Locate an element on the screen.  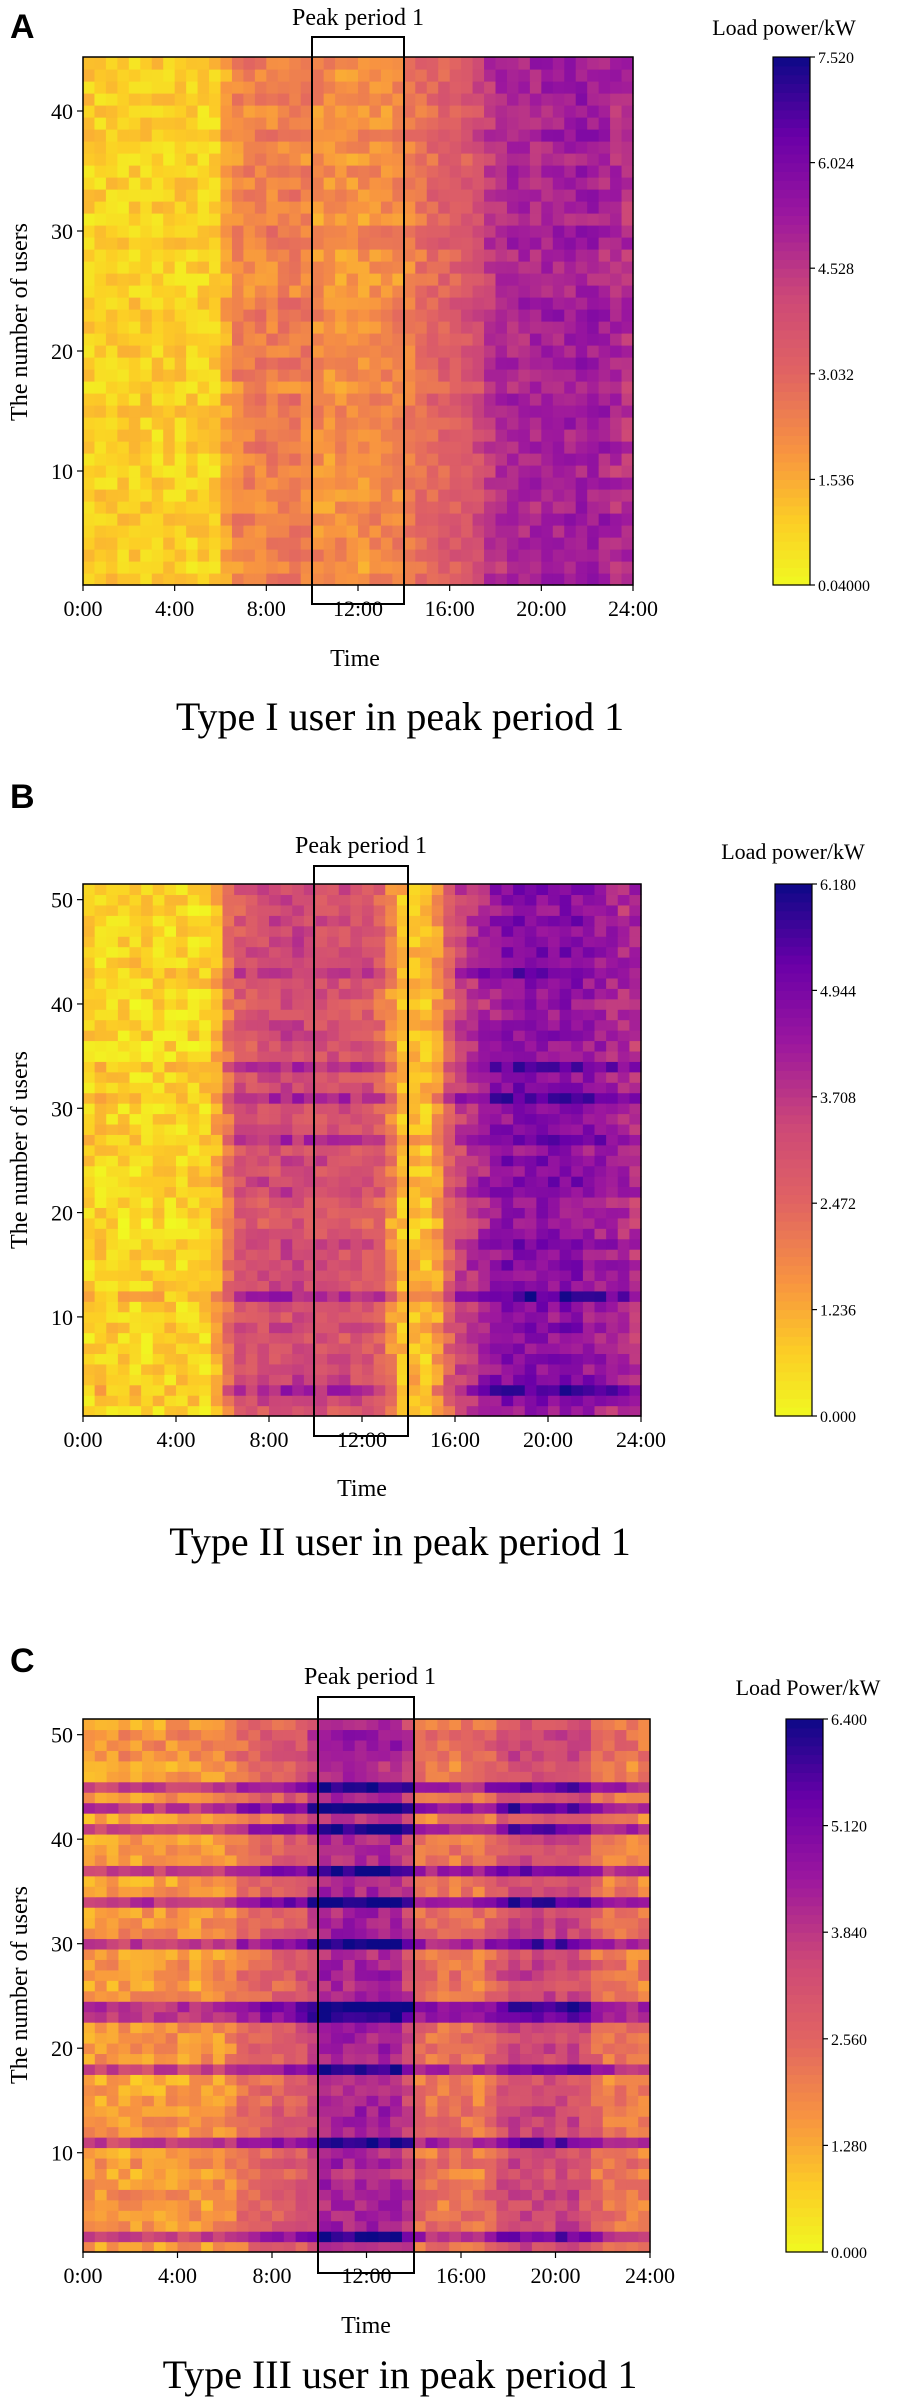
y-tick-label: 20 is located at coordinates (62, 351).